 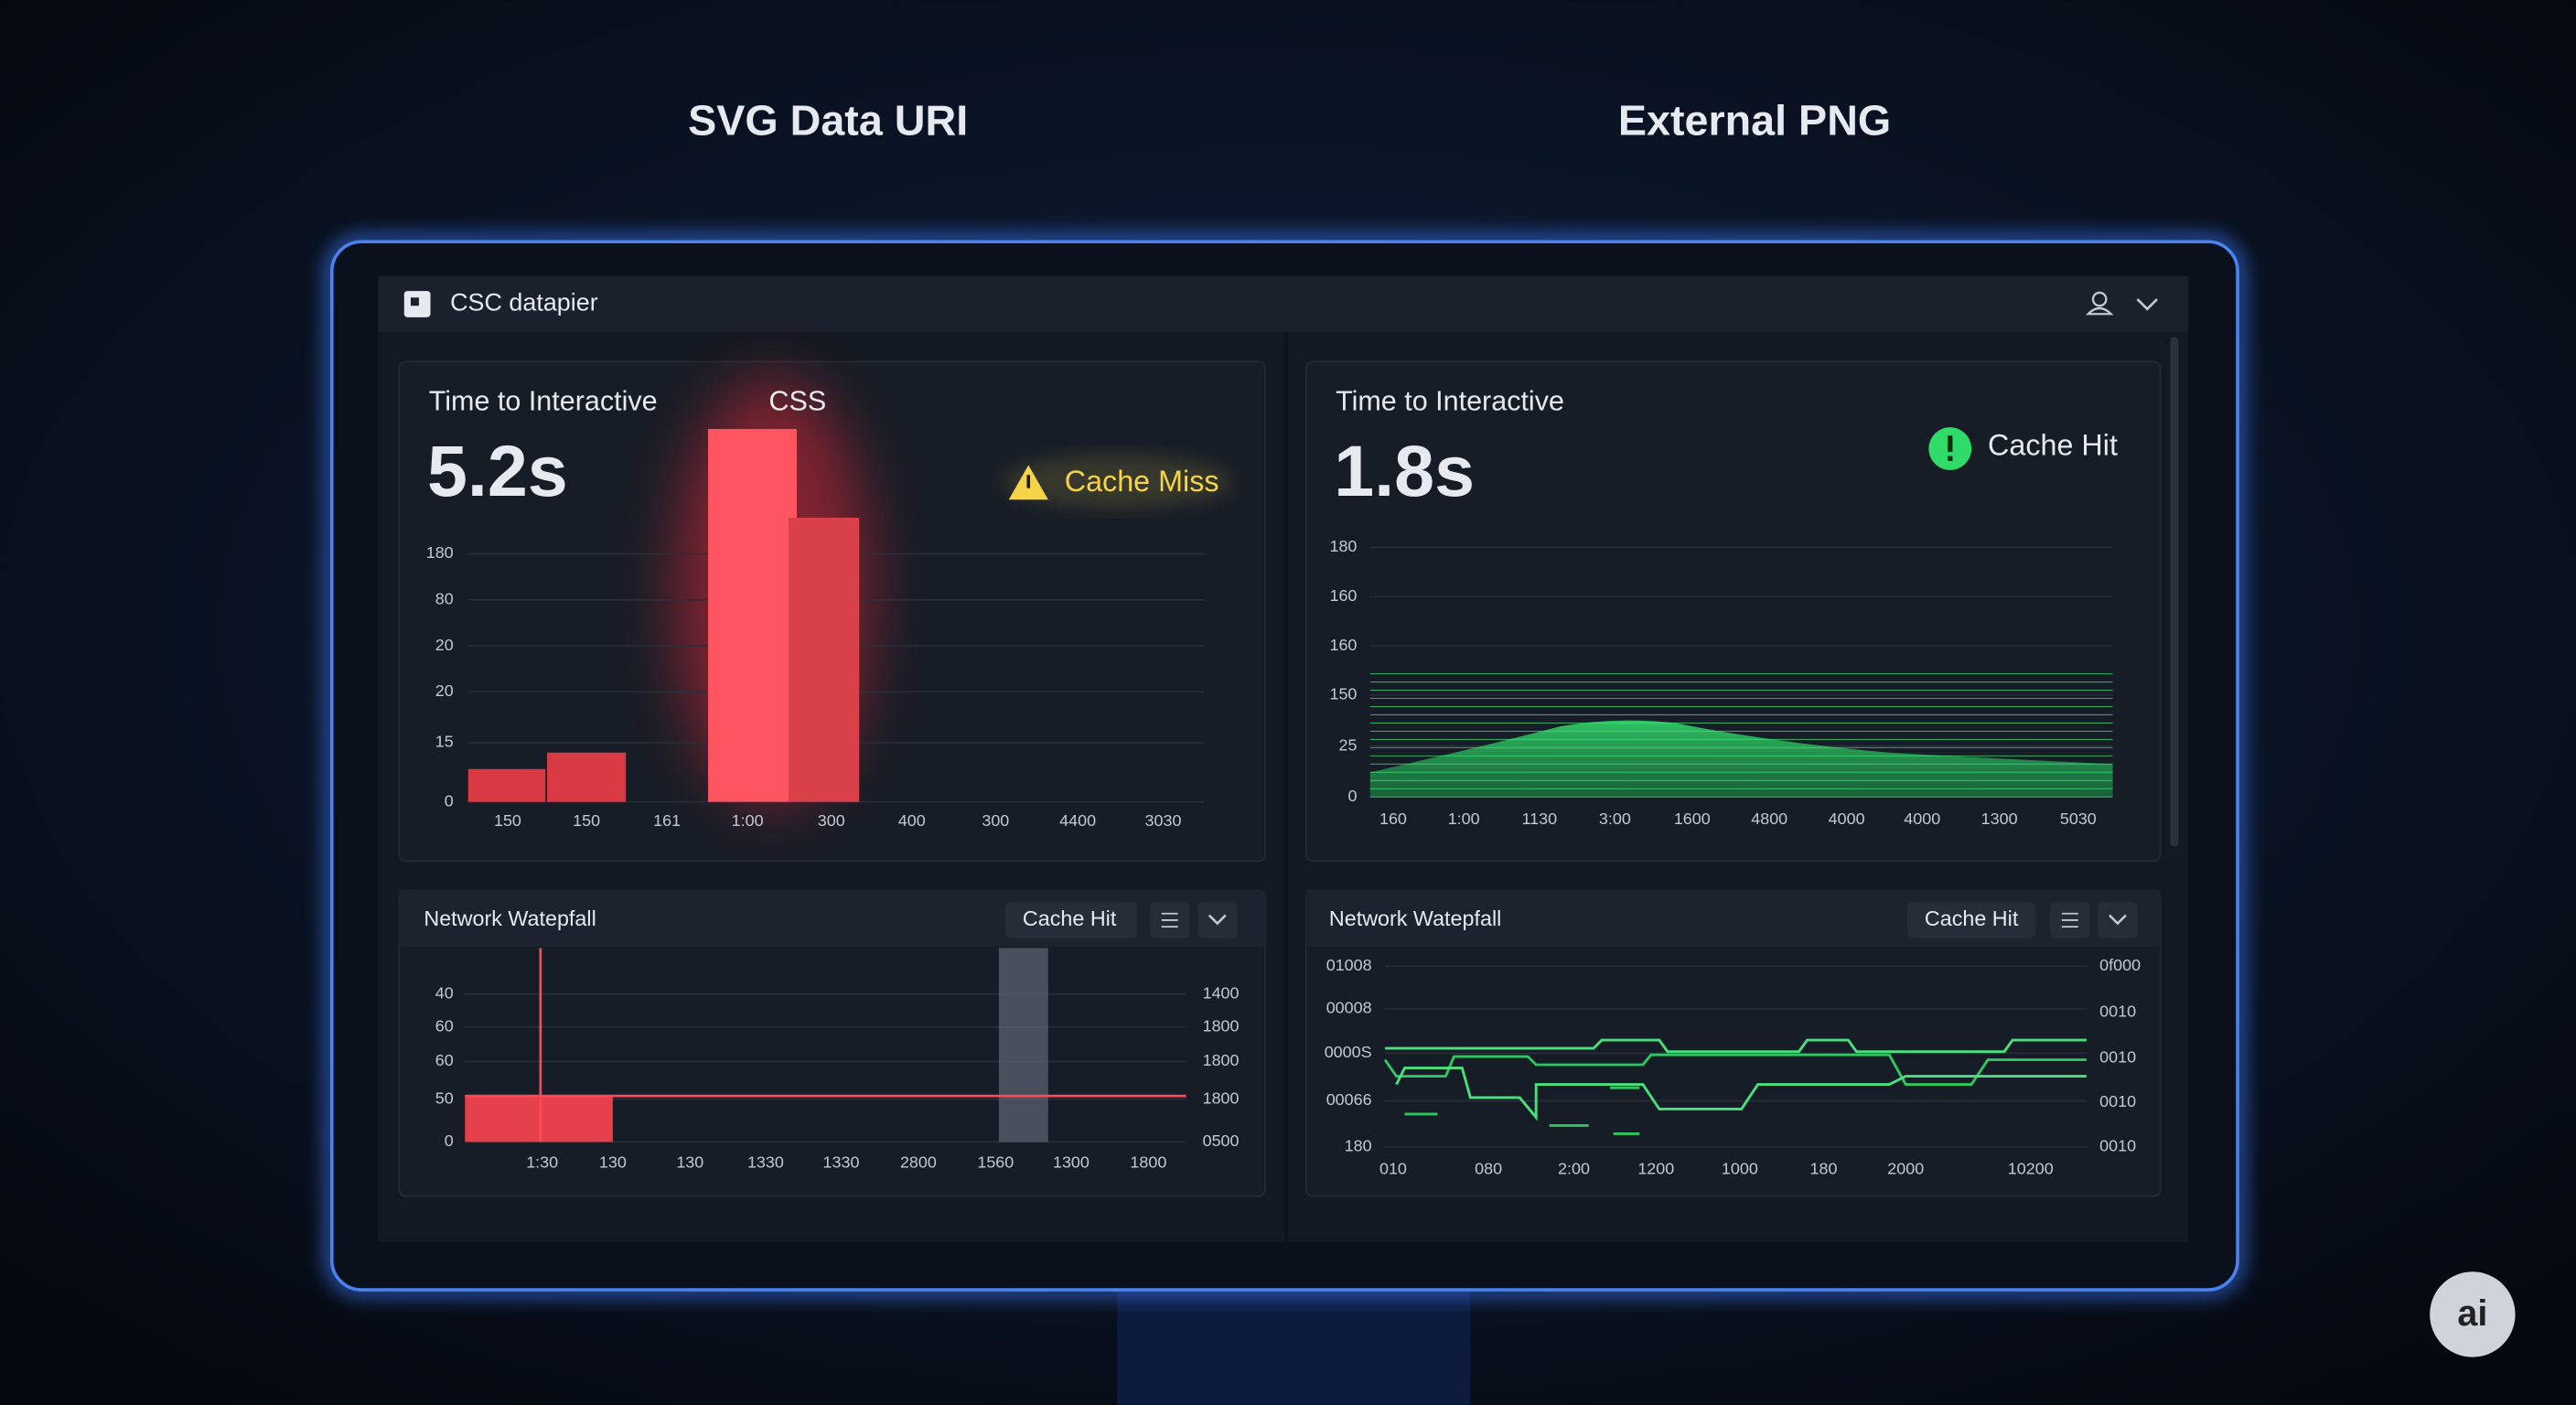 What do you see at coordinates (2473, 1314) in the screenshot?
I see `badge` at bounding box center [2473, 1314].